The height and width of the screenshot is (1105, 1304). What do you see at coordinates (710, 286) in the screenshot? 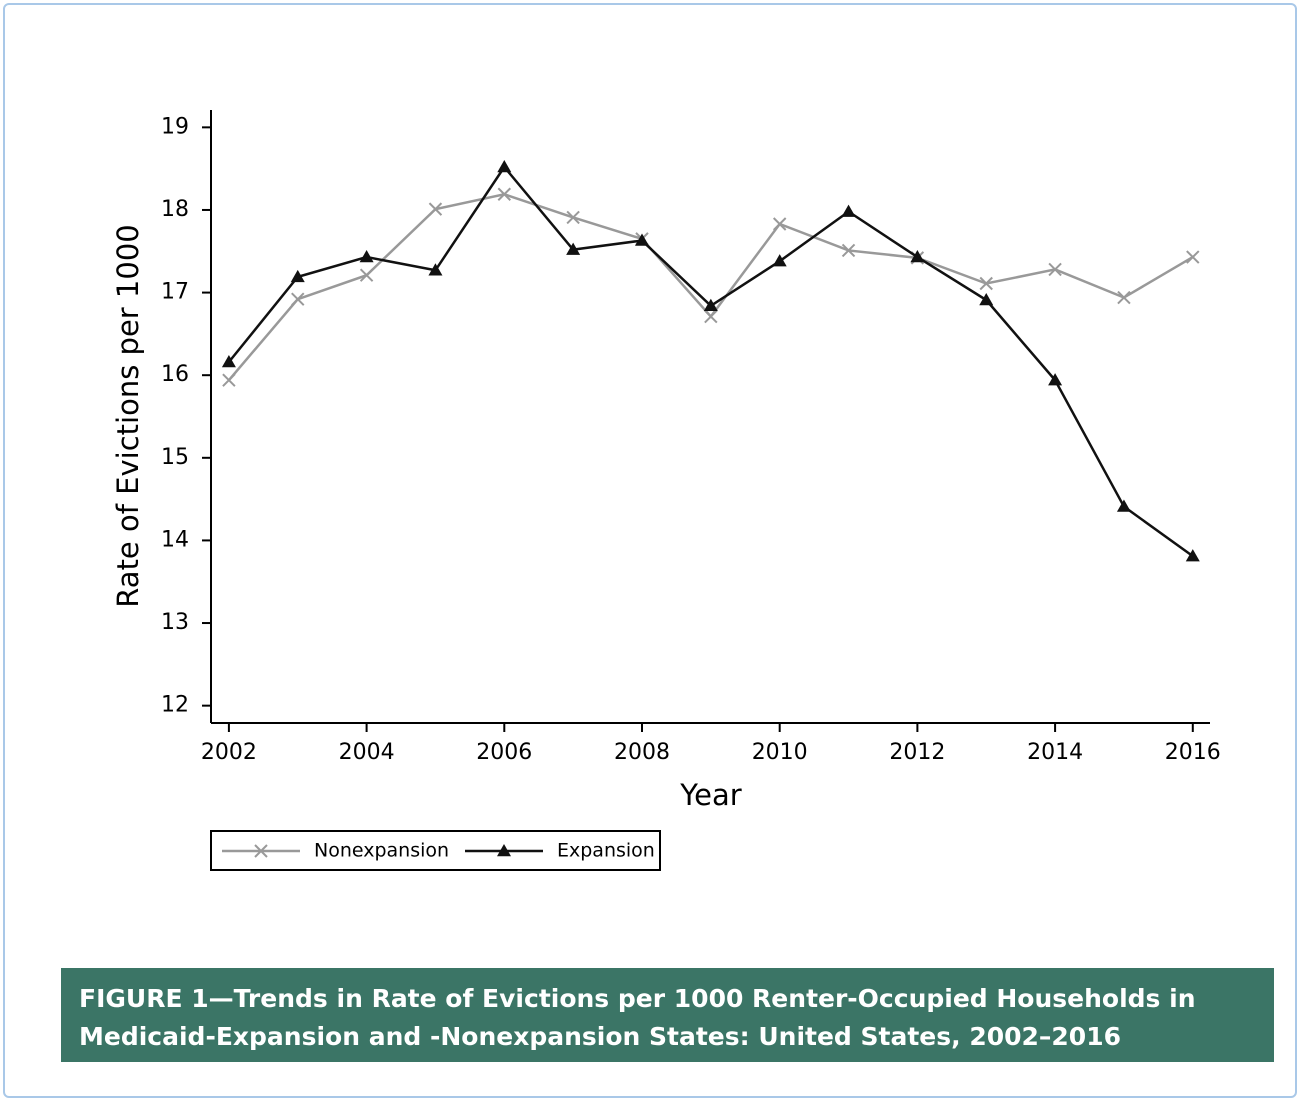
I see `series-line` at bounding box center [710, 286].